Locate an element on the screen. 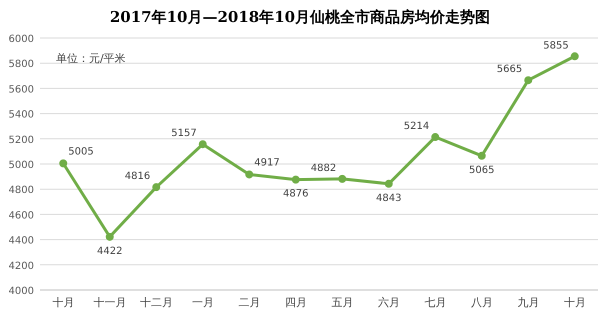  x-tick-label: 二月 is located at coordinates (249, 302).